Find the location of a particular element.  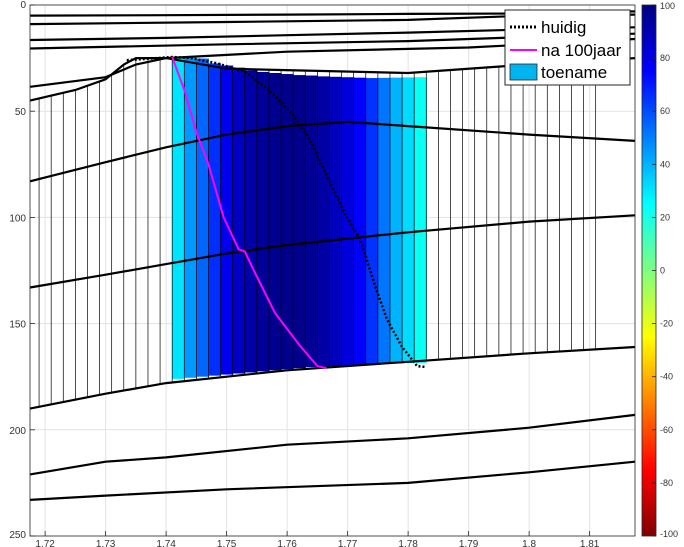

x-tick-label: 1.75 is located at coordinates (227, 543).